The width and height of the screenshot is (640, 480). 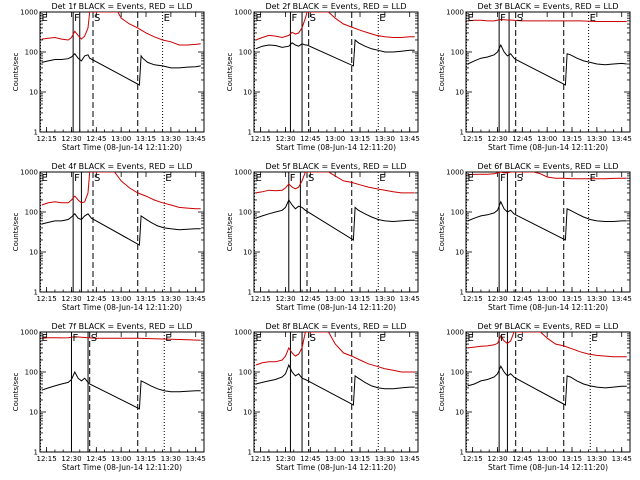 I want to click on chart-title: Det 3f BLACK = Events, RED = LLD, so click(x=547, y=6).